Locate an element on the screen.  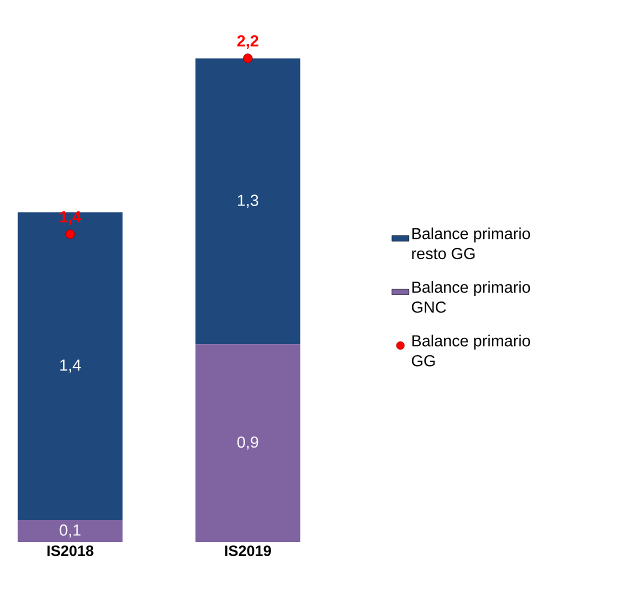
data-label: 1,3 is located at coordinates (248, 201).